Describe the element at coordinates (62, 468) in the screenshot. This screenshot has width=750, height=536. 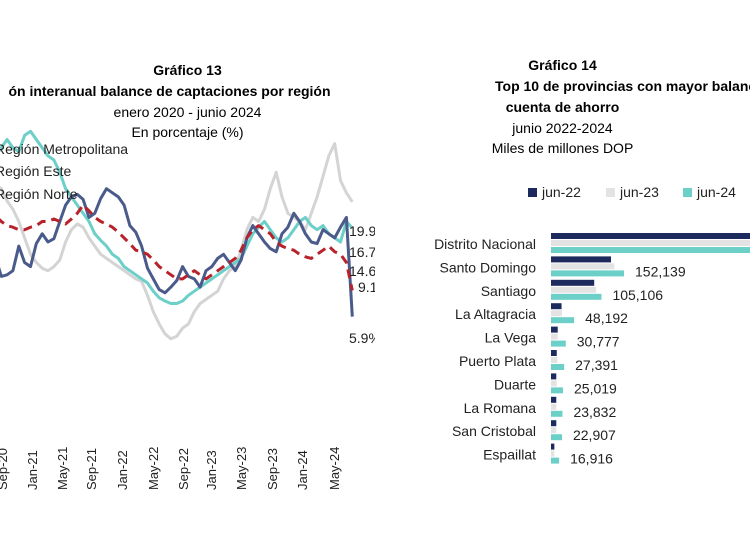
I see `x-tick-label: May-21` at that location.